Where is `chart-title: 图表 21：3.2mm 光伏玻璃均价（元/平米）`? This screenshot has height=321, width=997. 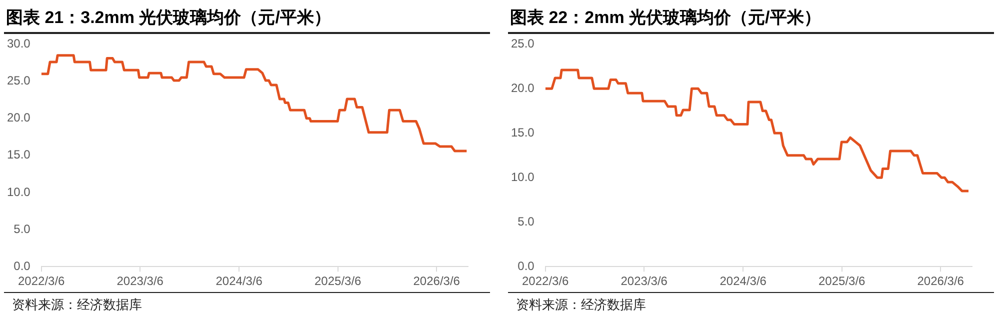 chart-title: 图表 21：3.2mm 光伏玻璃均价（元/平米） is located at coordinates (247, 19).